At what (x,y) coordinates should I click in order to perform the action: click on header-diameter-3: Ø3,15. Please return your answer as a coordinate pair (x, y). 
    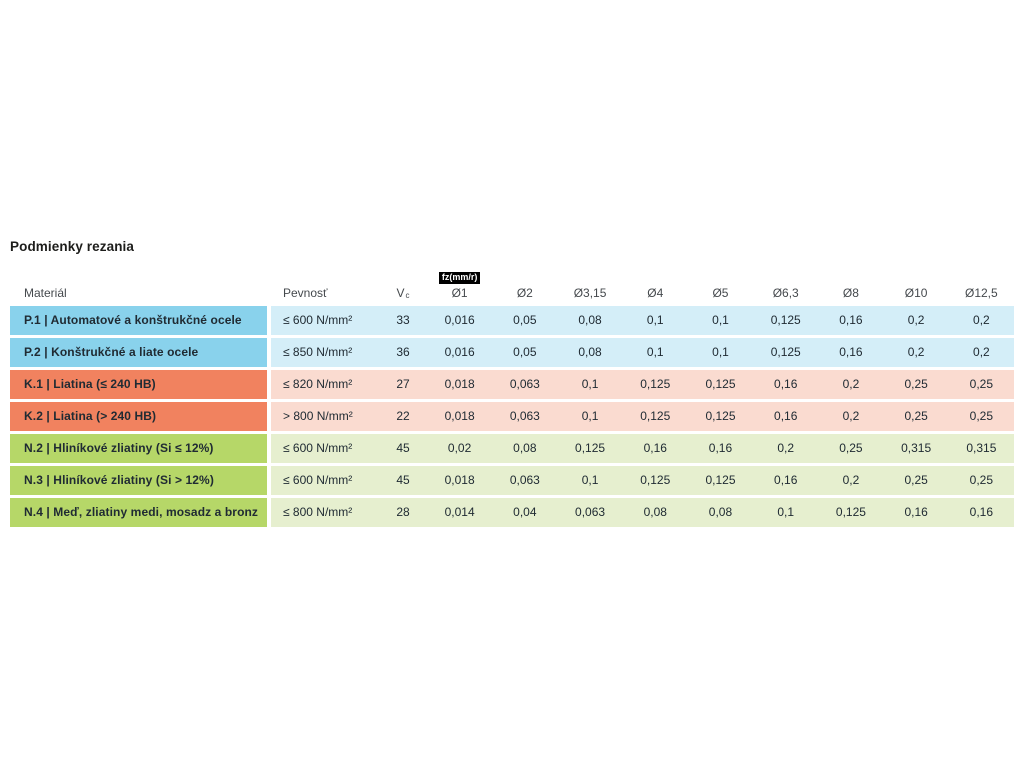
    Looking at the image, I should click on (590, 293).